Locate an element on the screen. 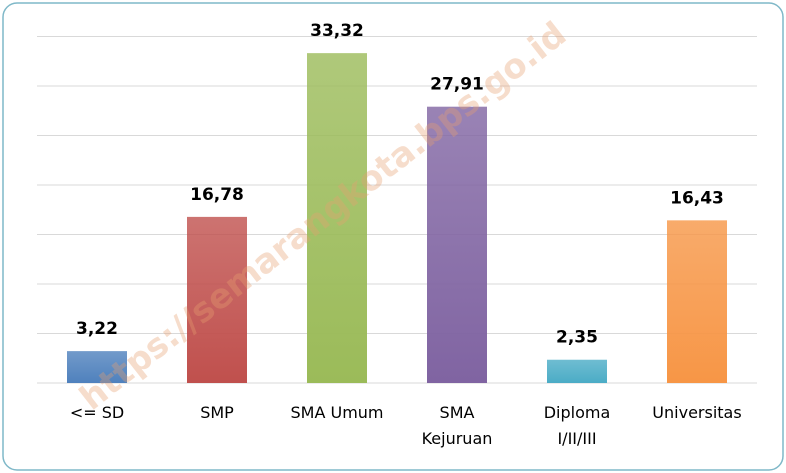  data-label: 27,91 is located at coordinates (457, 85).